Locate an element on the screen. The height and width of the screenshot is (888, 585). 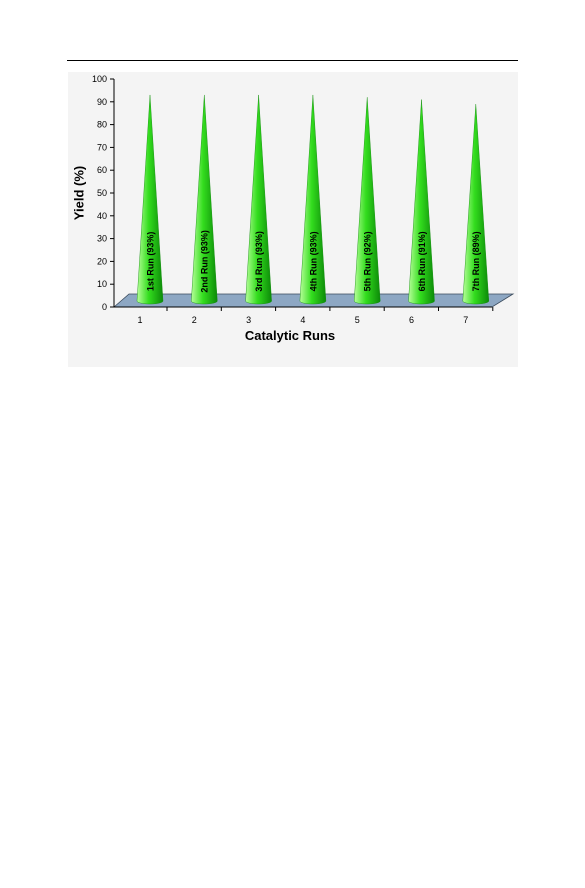
data-label: 6th Run (91%) is located at coordinates (422, 261).